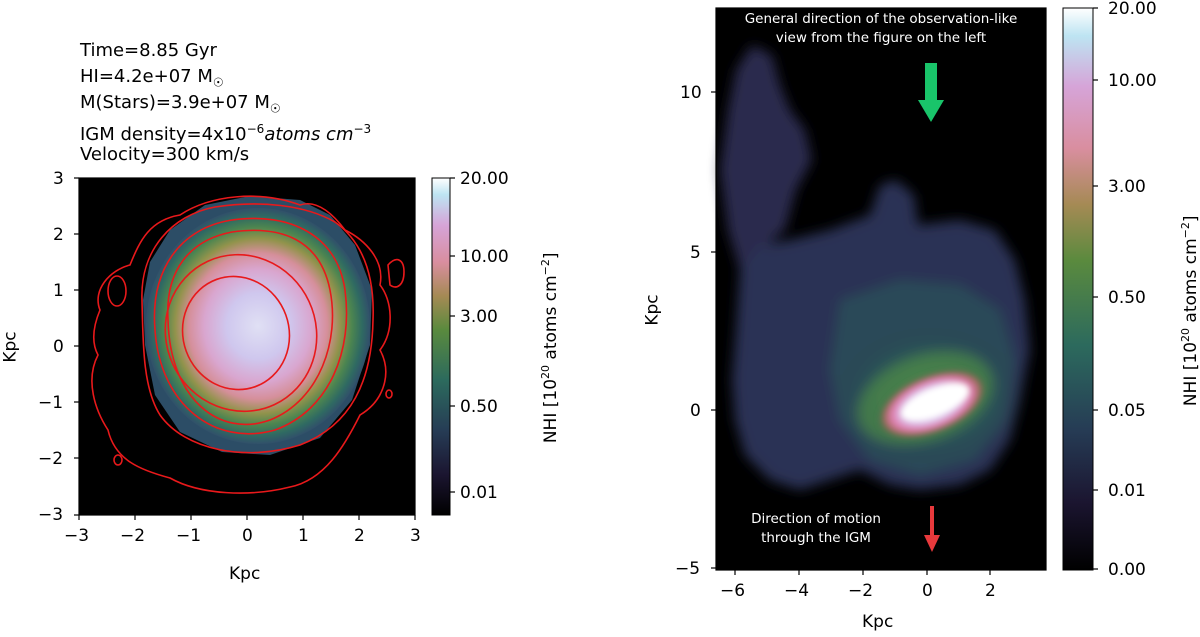 The width and height of the screenshot is (1200, 637). Describe the element at coordinates (51, 403) in the screenshot. I see `left-ytick: −1` at that location.